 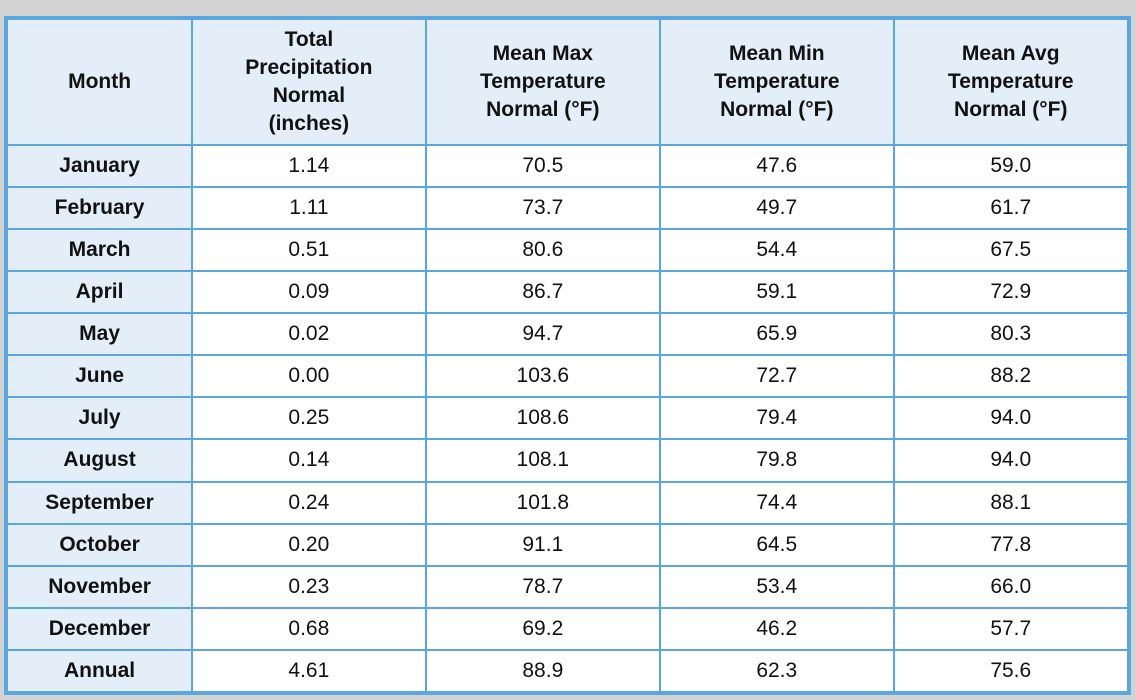 I want to click on header-mean-avg-temp: Mean Avg Temperature Normal (°F), so click(x=1010, y=82).